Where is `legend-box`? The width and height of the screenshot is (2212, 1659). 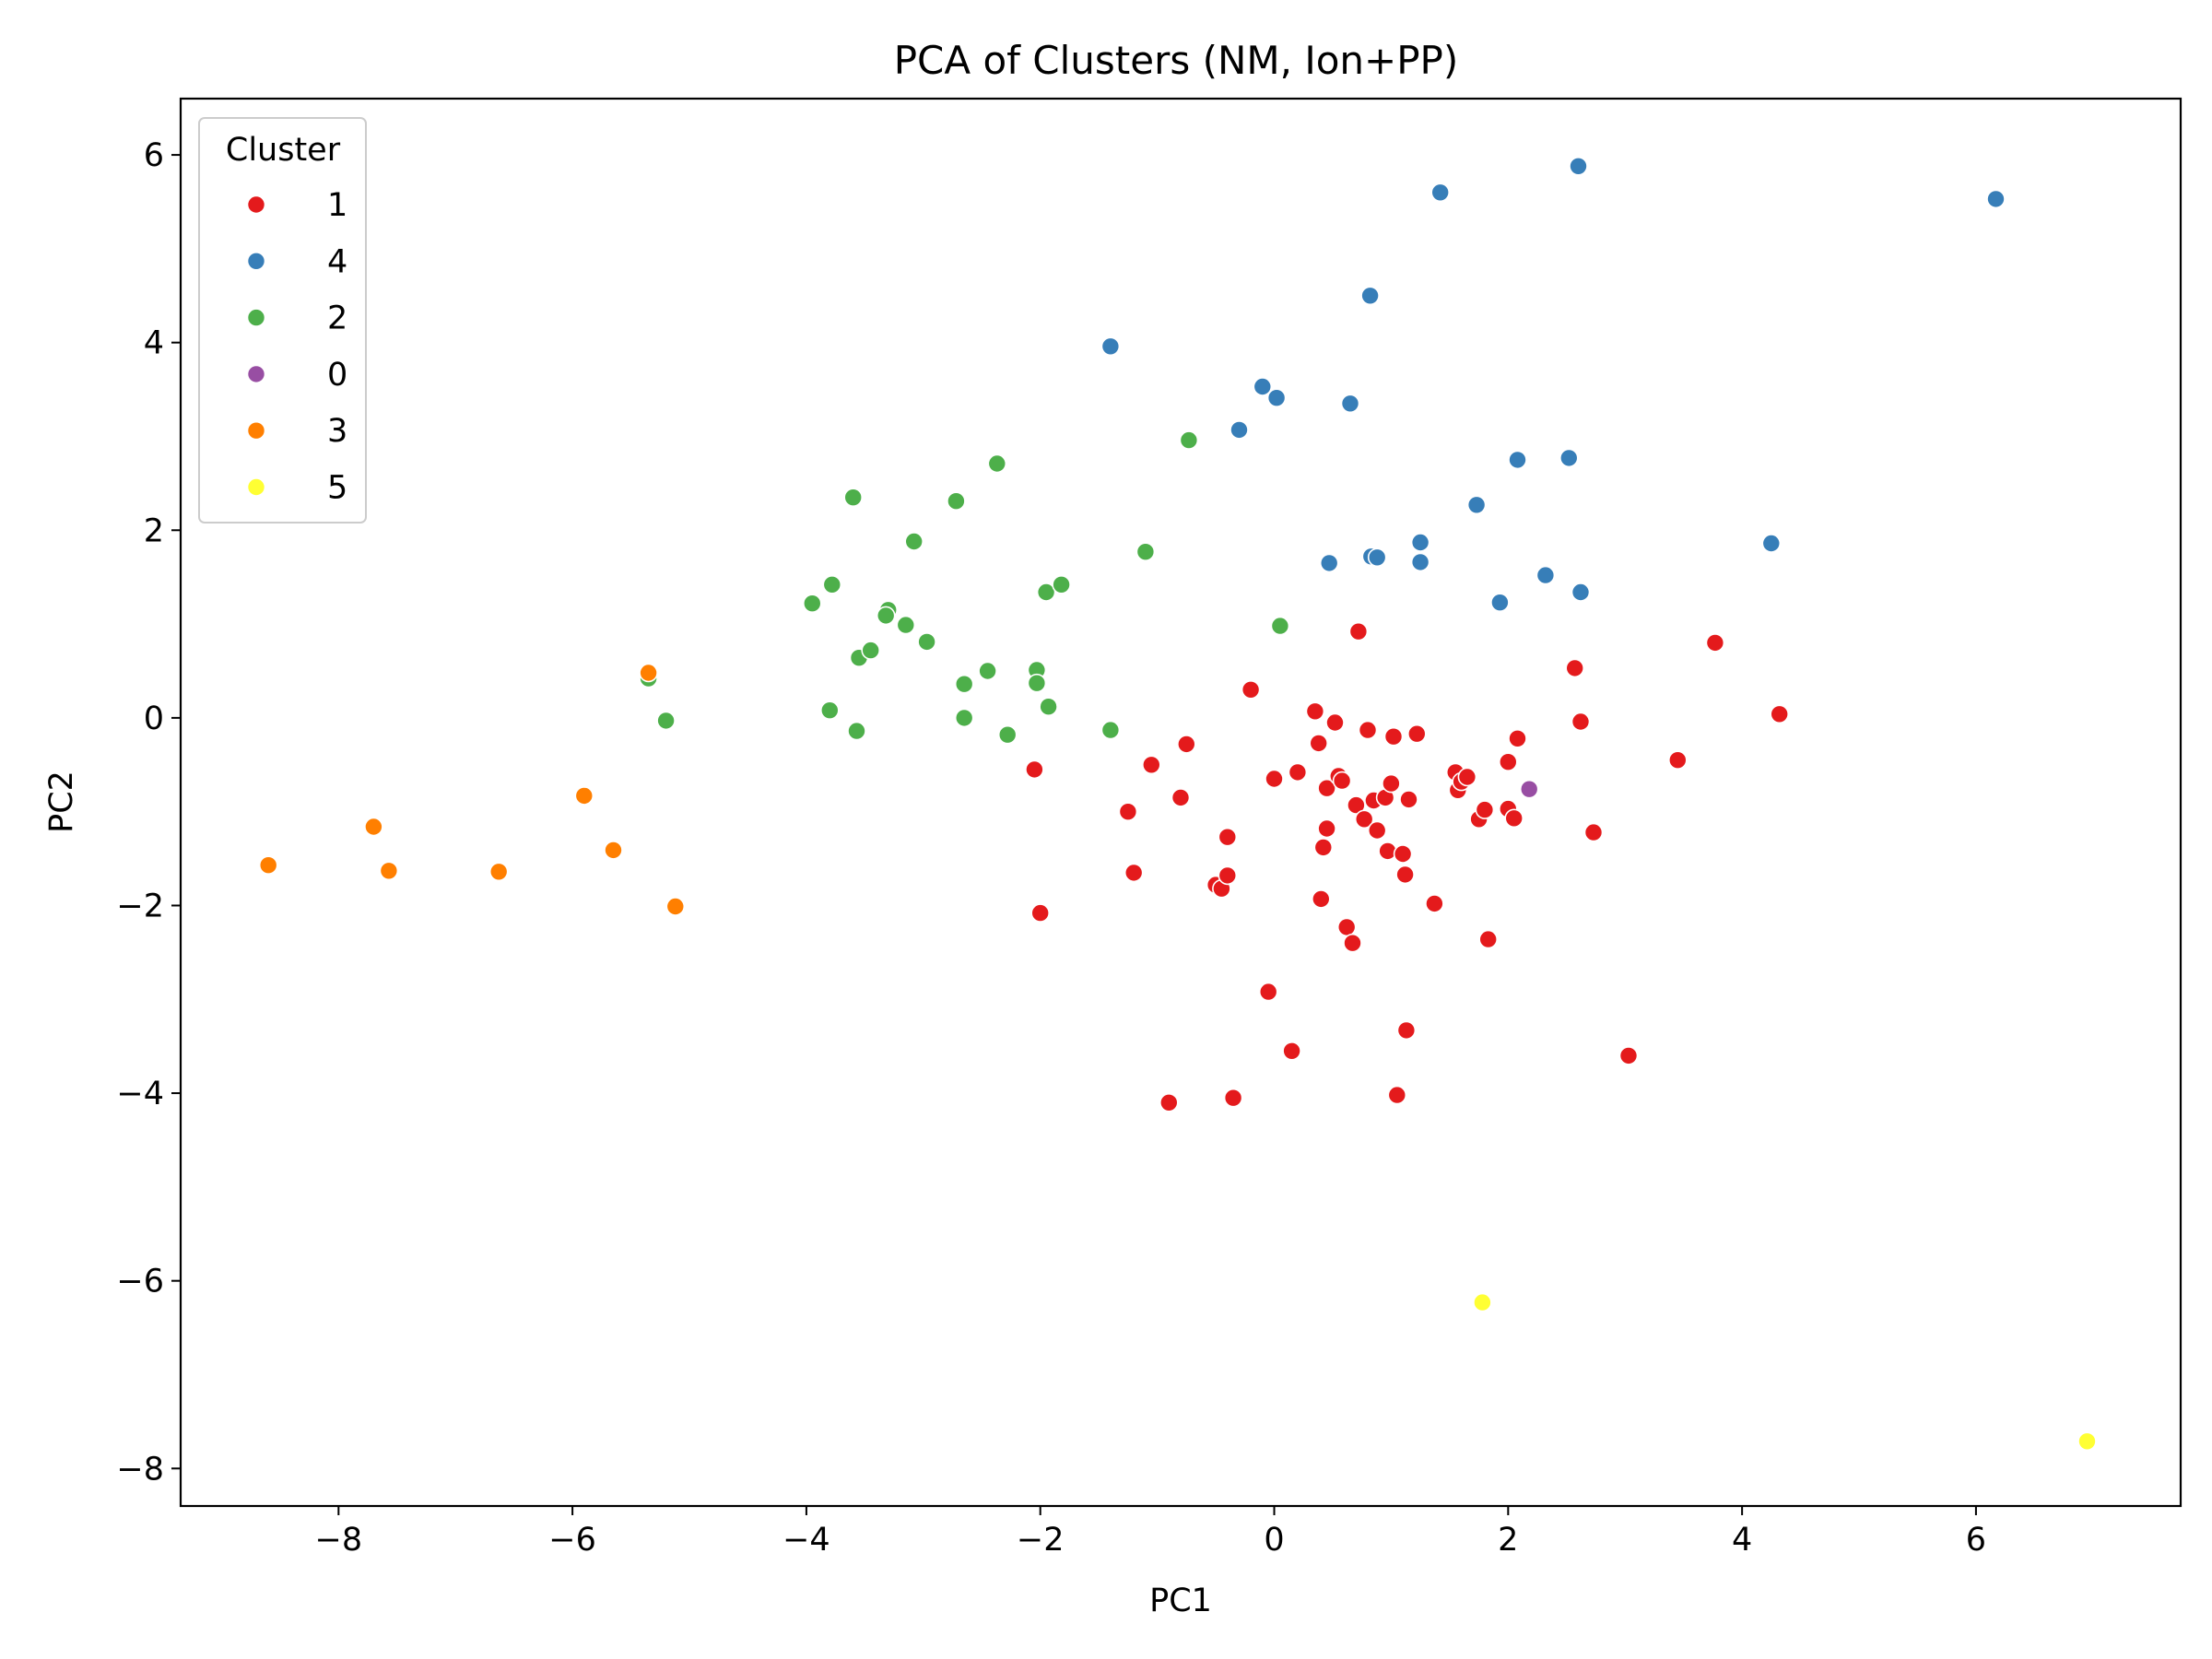 legend-box is located at coordinates (282, 320).